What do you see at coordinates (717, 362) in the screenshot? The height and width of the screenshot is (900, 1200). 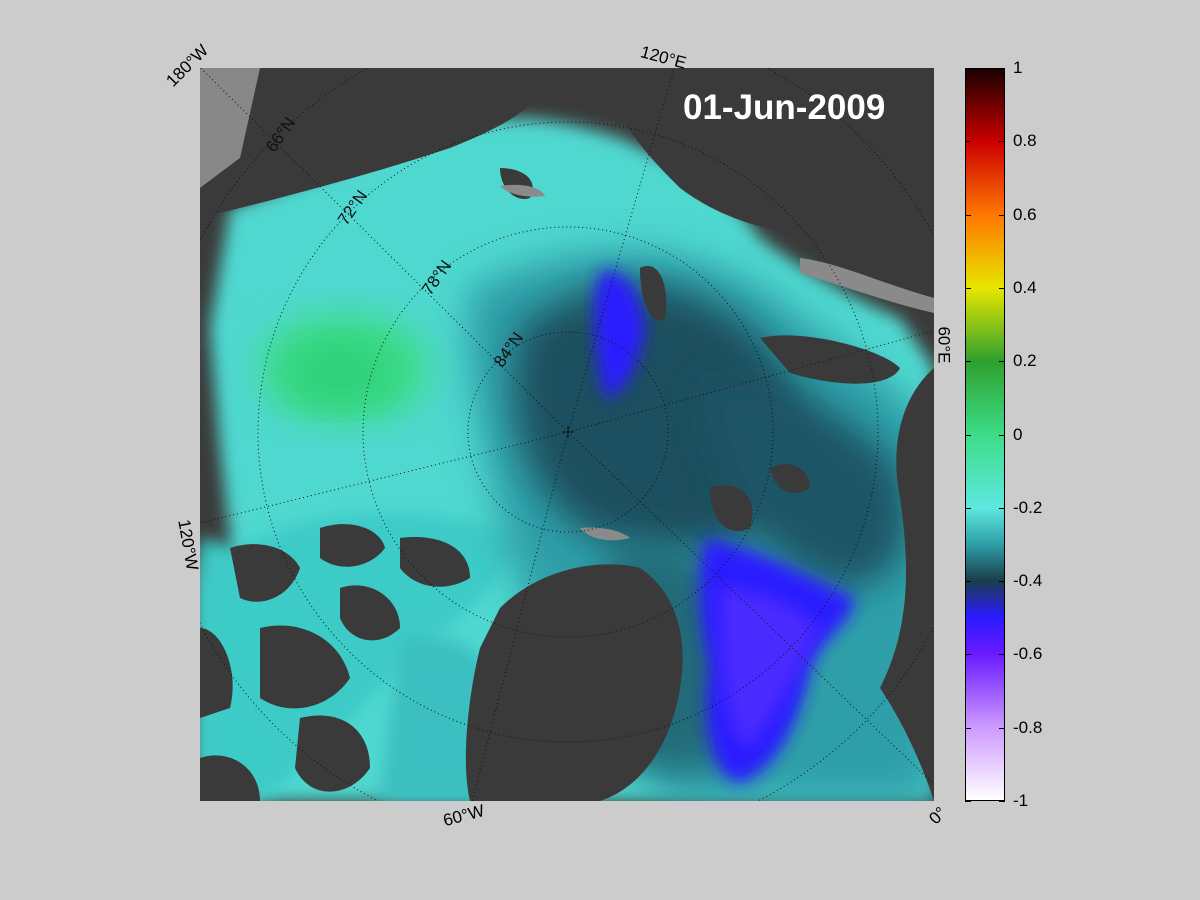 I see `coastal-shelf` at bounding box center [717, 362].